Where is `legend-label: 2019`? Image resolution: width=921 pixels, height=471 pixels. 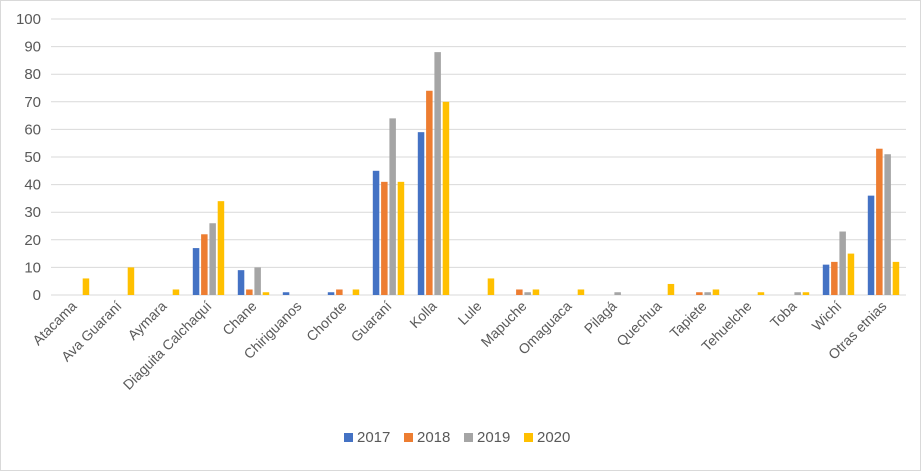
legend-label: 2019 is located at coordinates (493, 437).